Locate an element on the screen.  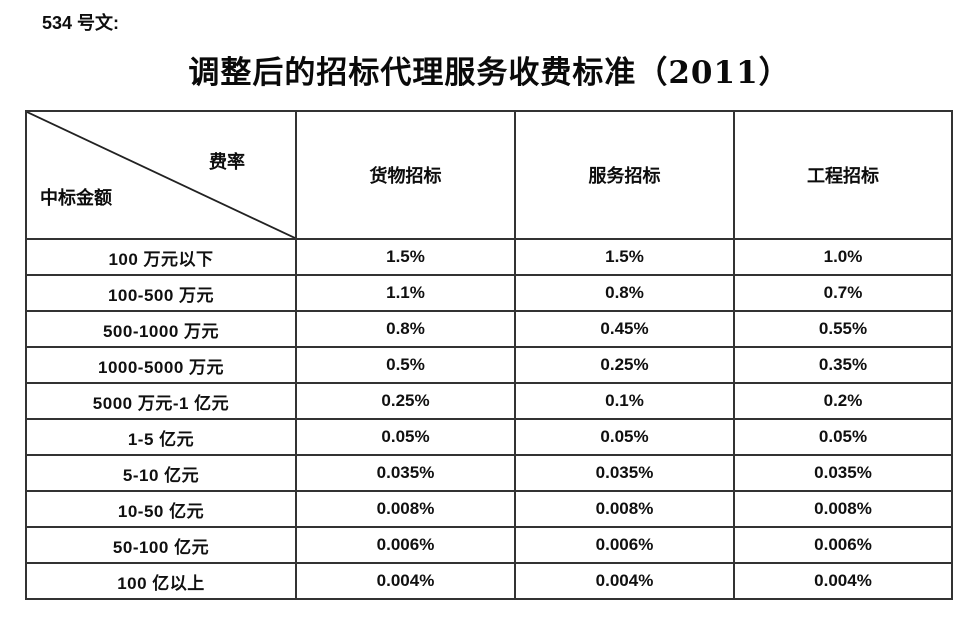
table-row: 100 亿以上 0.004% 0.004% 0.004% is located at coordinates (489, 581).